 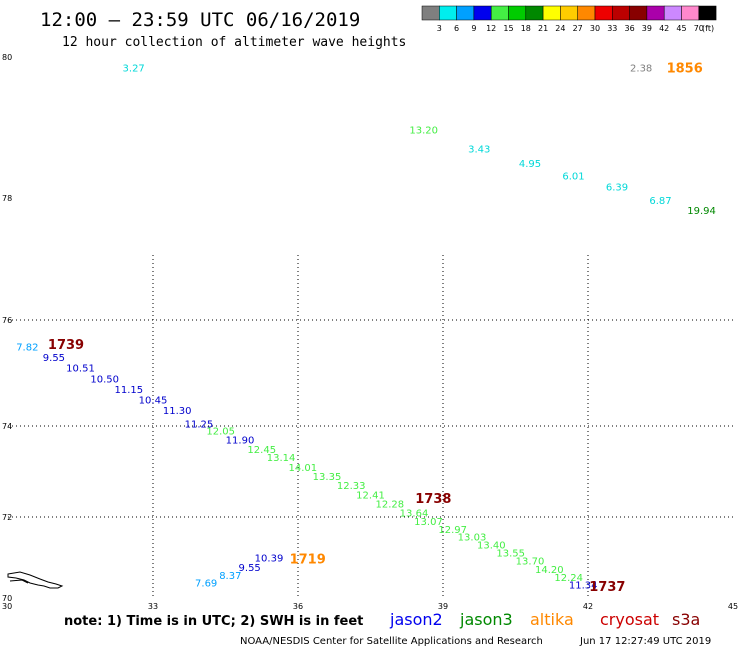 I want to click on wave-height-label: 12.97, so click(x=452, y=530).